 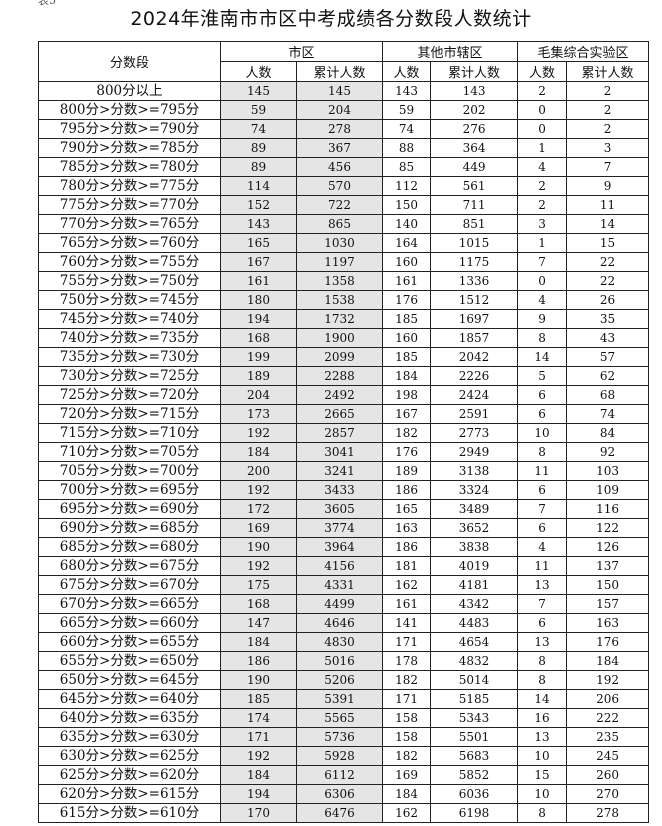 I want to click on maoji-cumulative-cell: 9, so click(x=608, y=186).